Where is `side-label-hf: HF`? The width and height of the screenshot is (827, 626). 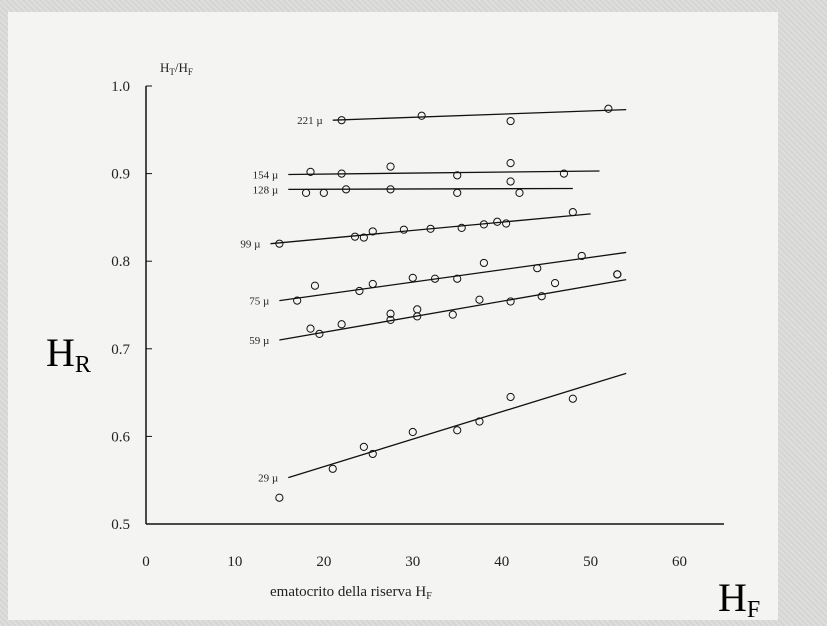
side-label-hf: HF is located at coordinates (739, 599).